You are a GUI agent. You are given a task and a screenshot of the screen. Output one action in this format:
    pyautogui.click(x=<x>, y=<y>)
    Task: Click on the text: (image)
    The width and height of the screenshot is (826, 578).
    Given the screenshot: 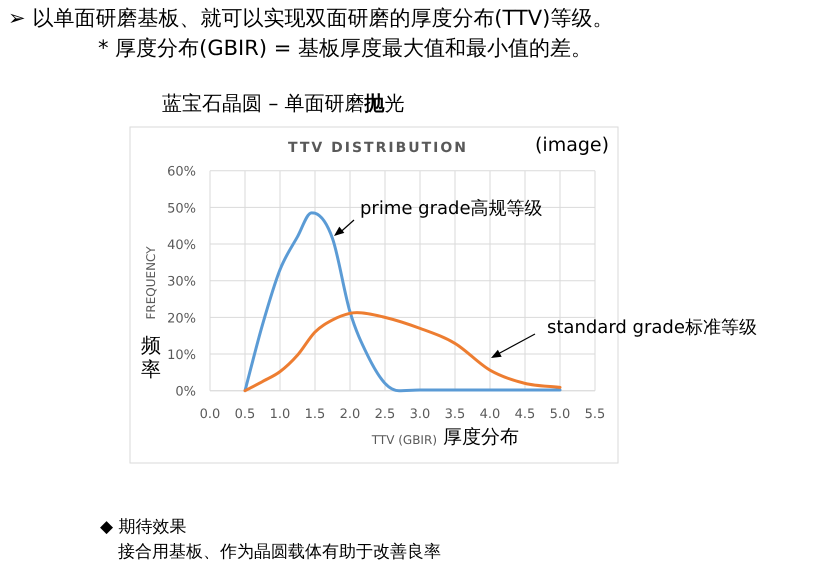 What is the action you would take?
    pyautogui.click(x=572, y=145)
    